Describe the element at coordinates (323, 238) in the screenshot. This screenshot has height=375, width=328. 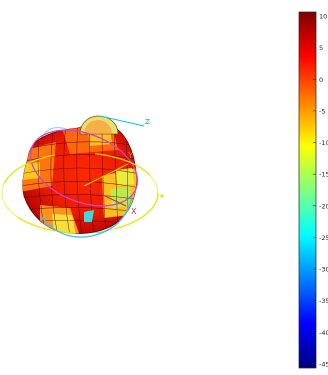
I see `colorbar-tick-label: -25` at that location.